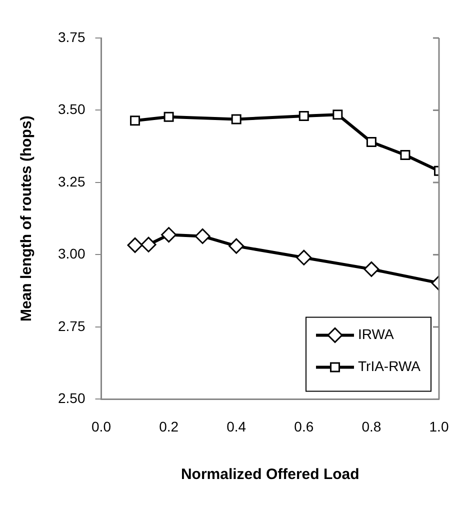 The image size is (473, 506). What do you see at coordinates (72, 398) in the screenshot?
I see `y-tick-label: 2.50` at bounding box center [72, 398].